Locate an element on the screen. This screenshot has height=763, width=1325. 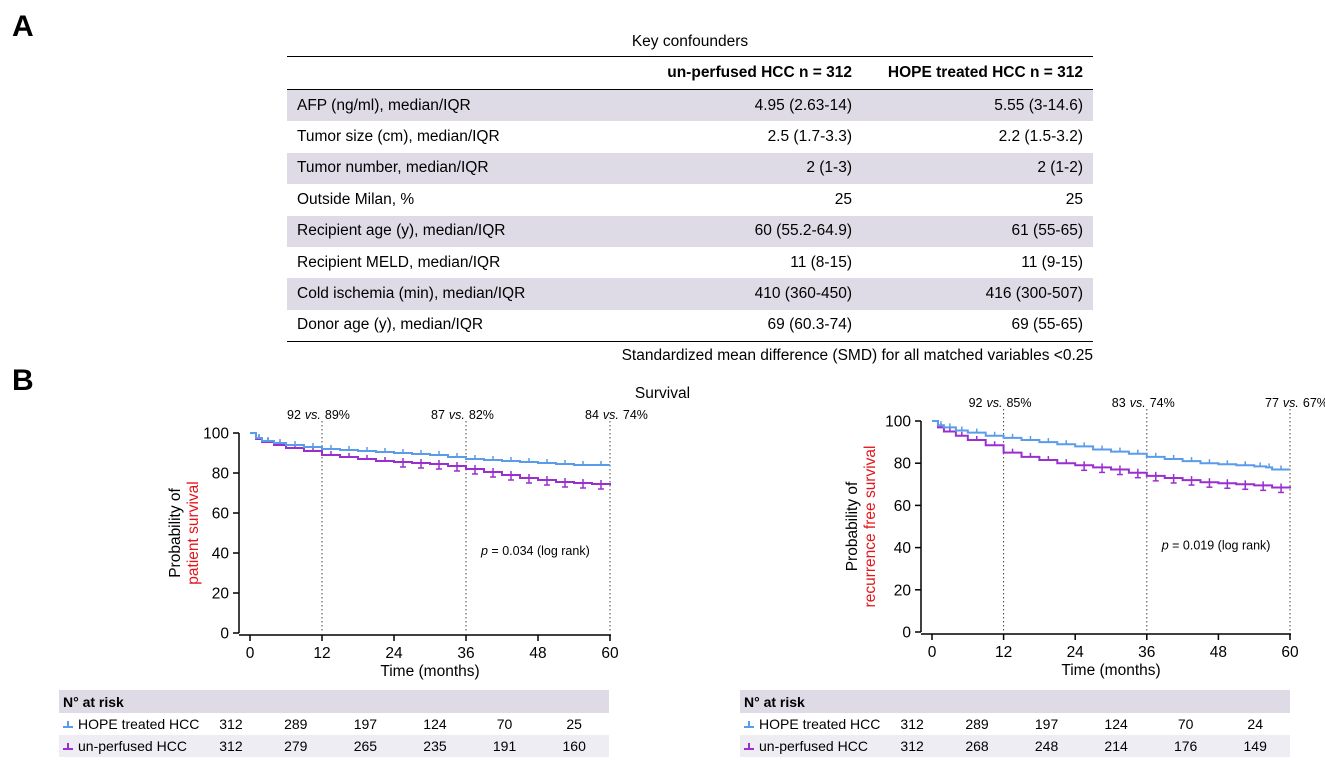
table-cell: 11 (9-15) is located at coordinates (1052, 262).